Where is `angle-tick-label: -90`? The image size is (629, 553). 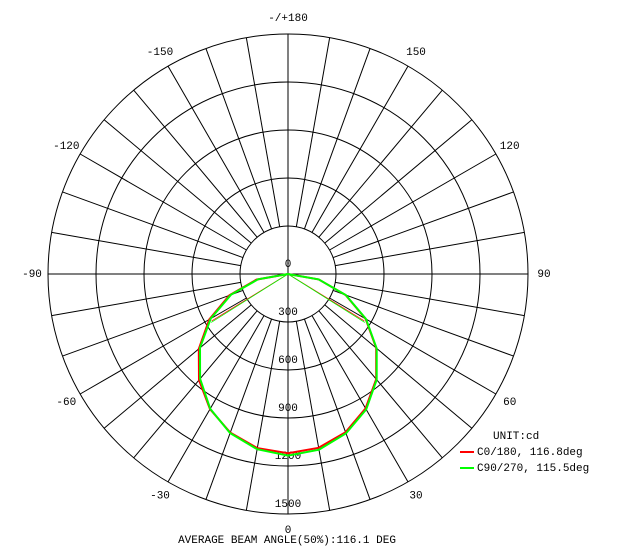 angle-tick-label: -90 is located at coordinates (32, 275).